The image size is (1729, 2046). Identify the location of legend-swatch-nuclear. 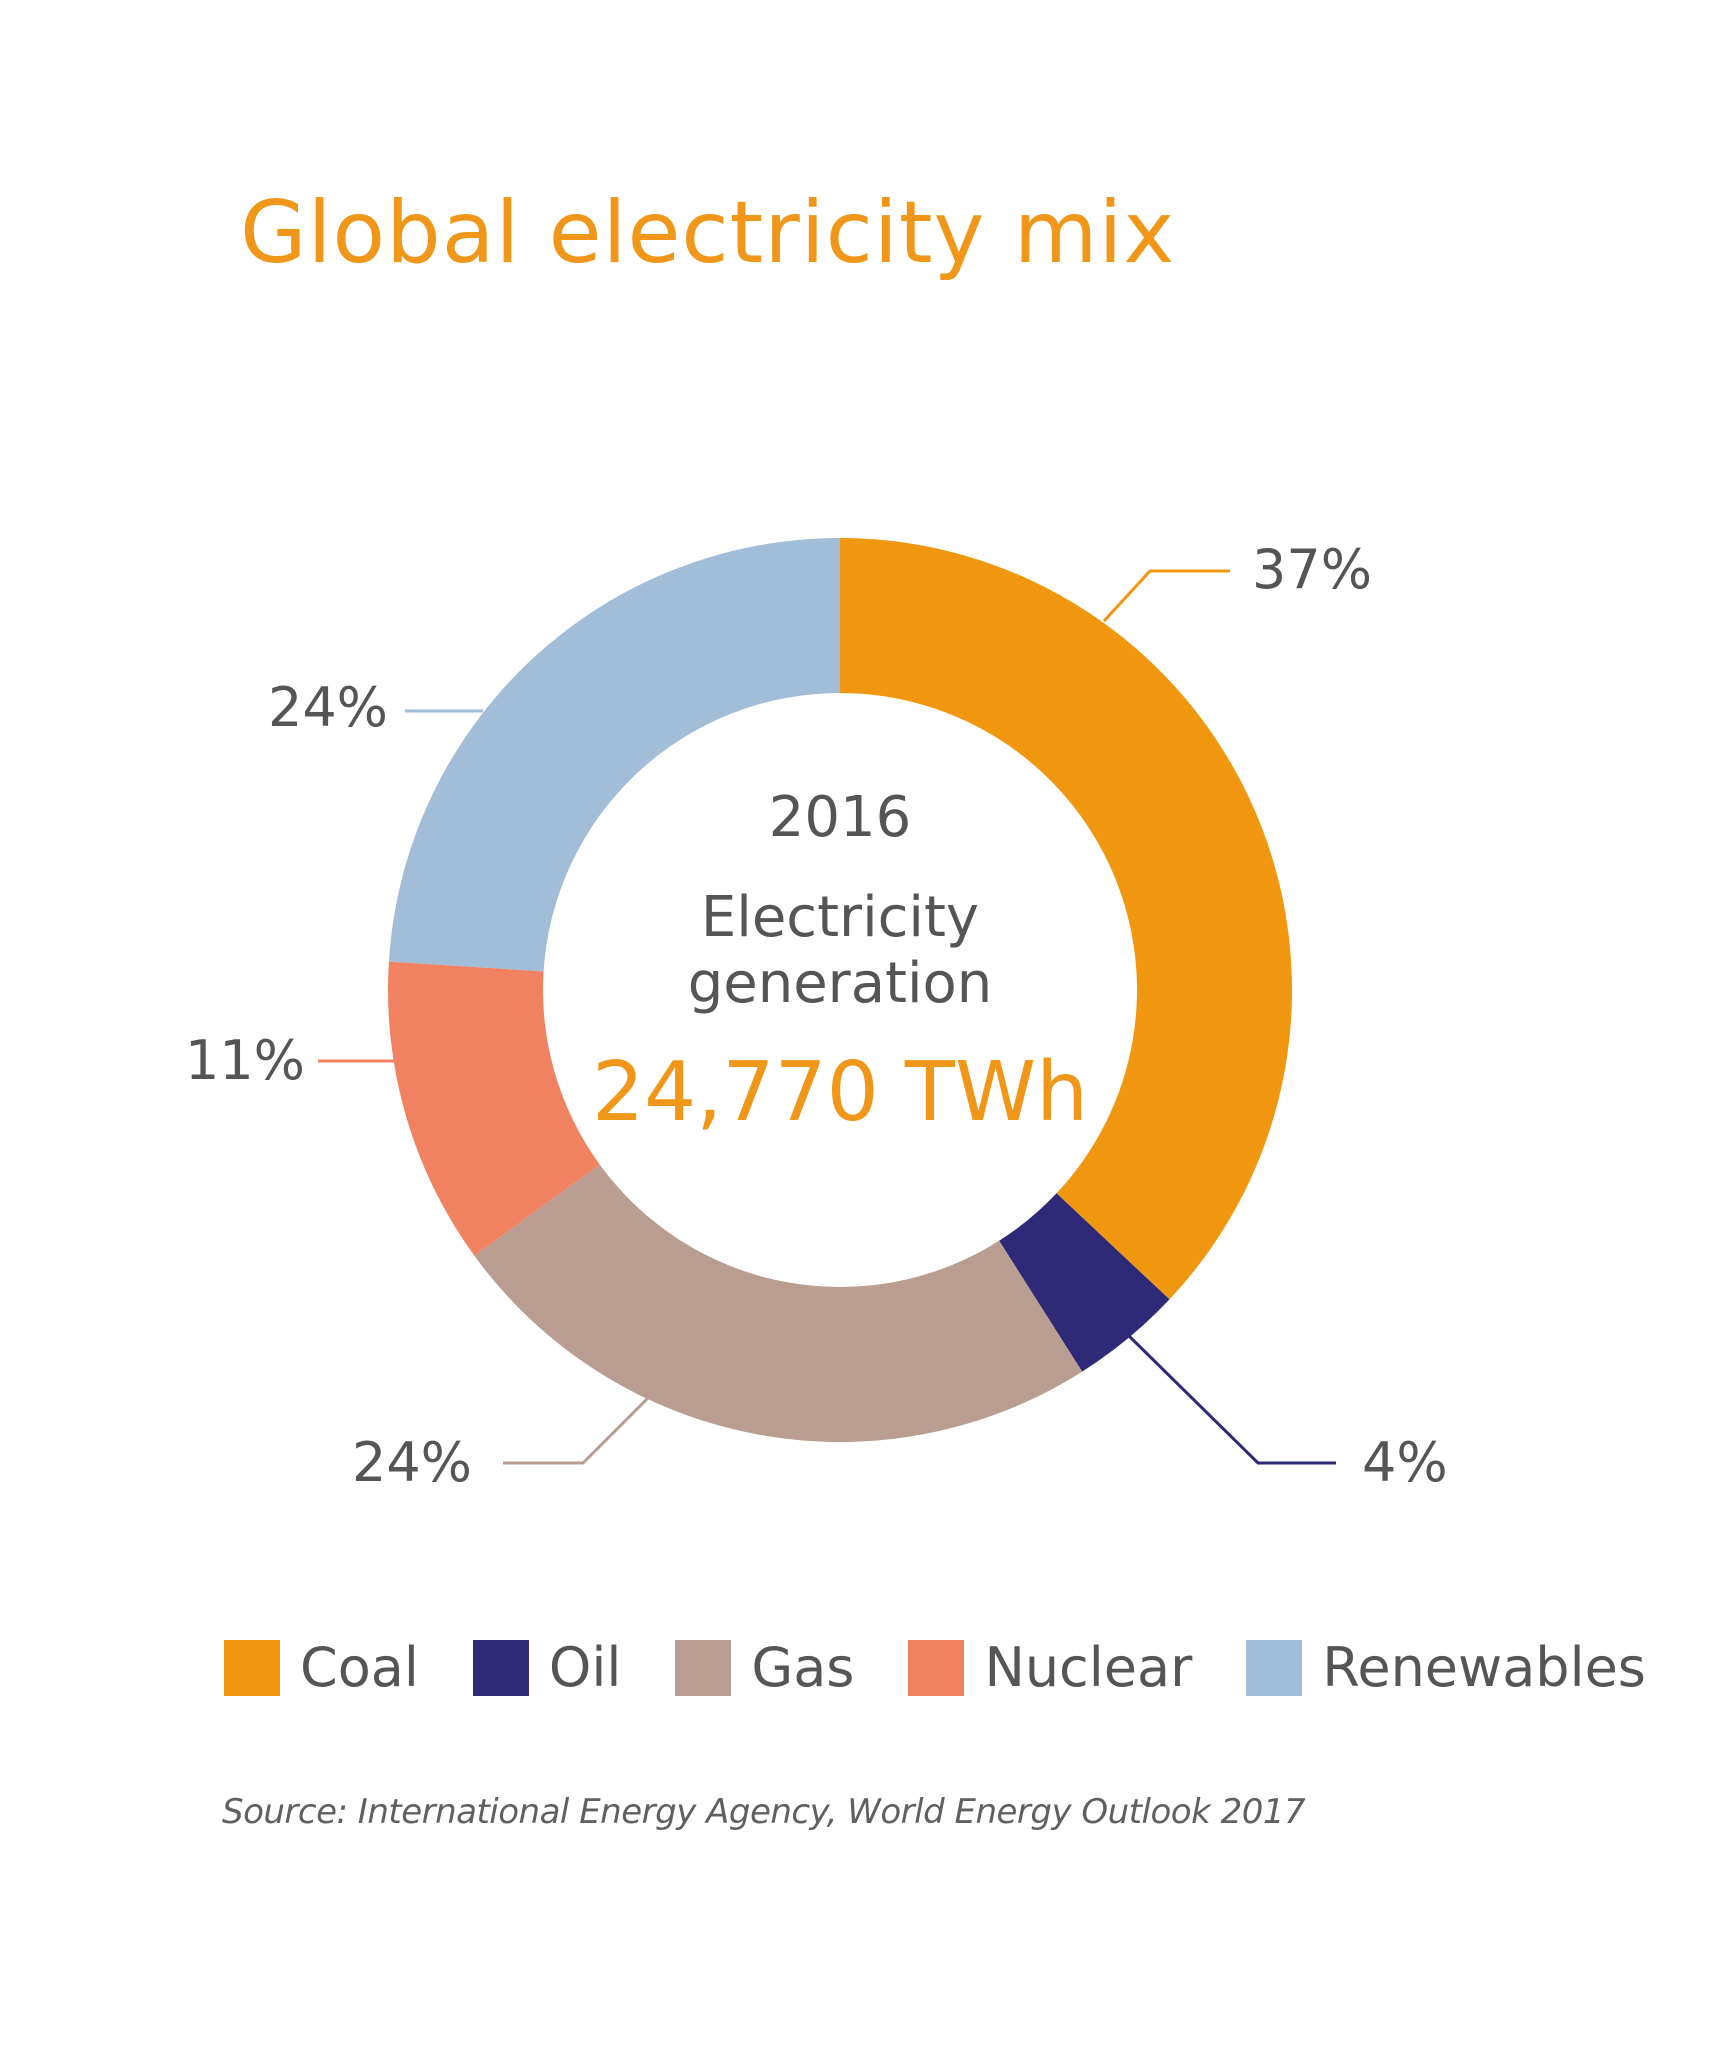
(936, 1668).